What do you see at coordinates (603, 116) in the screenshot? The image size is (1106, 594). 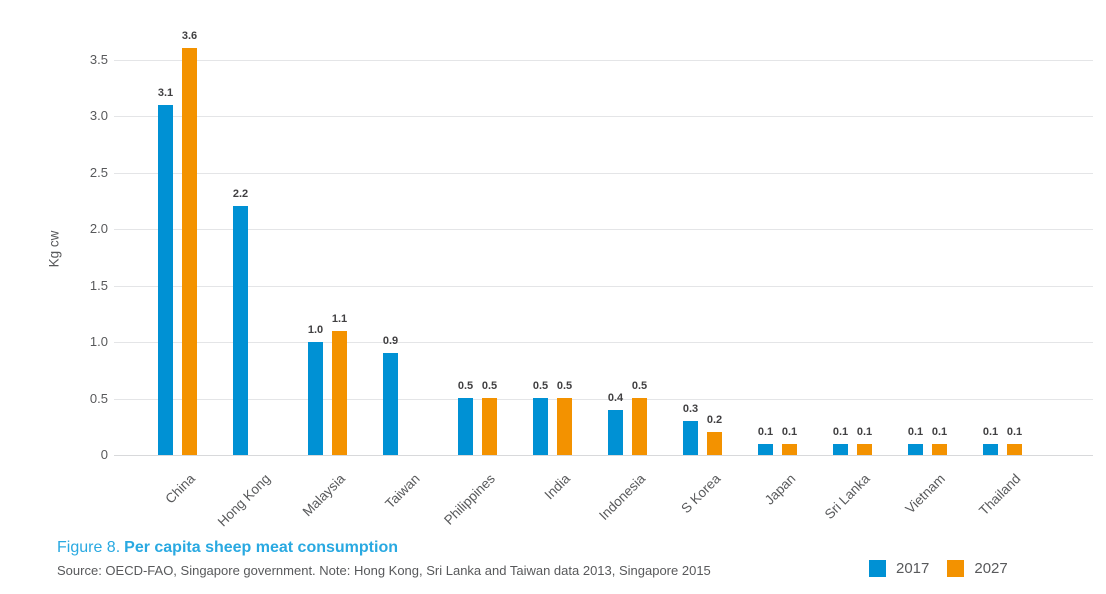 I see `gridline-3.0` at bounding box center [603, 116].